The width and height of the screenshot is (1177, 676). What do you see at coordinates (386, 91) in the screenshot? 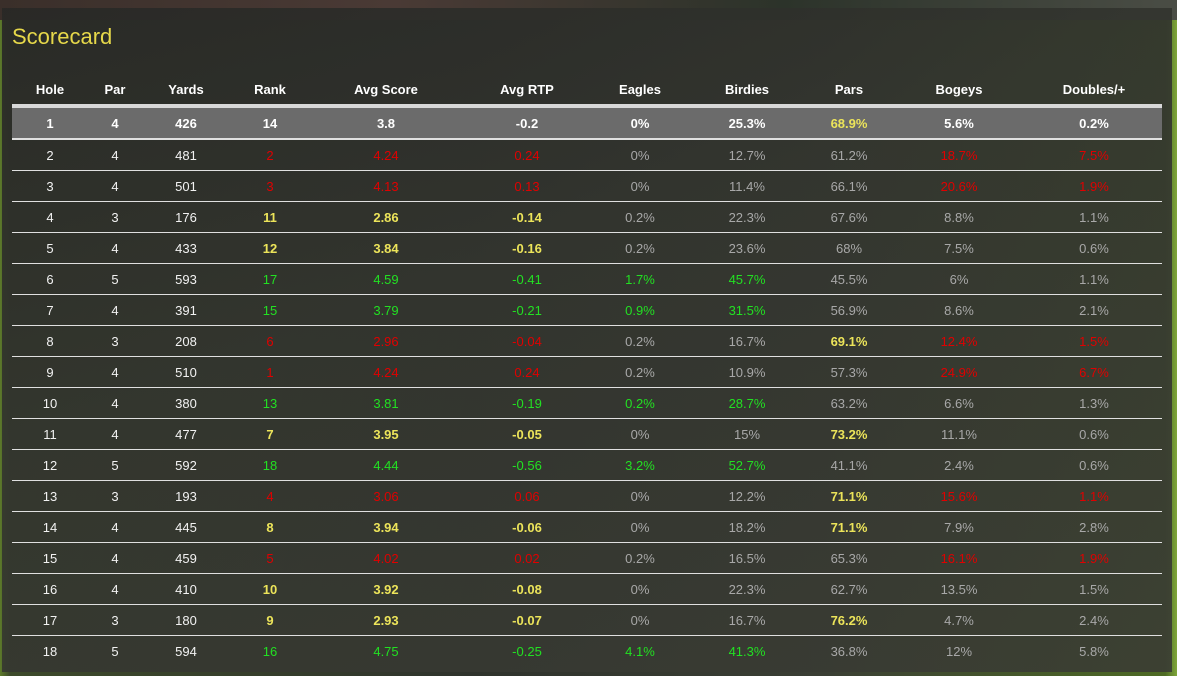
I see `column-header-avg-score: Avg Score` at bounding box center [386, 91].